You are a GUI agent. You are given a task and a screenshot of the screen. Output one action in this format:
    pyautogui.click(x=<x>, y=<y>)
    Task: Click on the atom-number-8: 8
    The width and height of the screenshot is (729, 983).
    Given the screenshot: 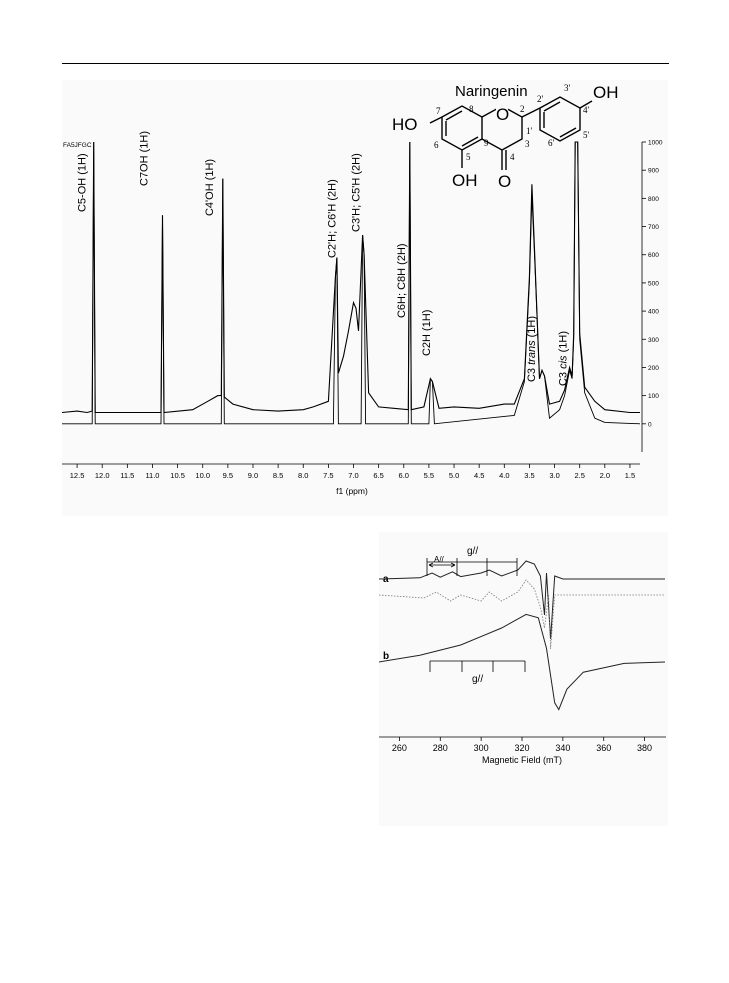 What is the action you would take?
    pyautogui.click(x=471, y=109)
    